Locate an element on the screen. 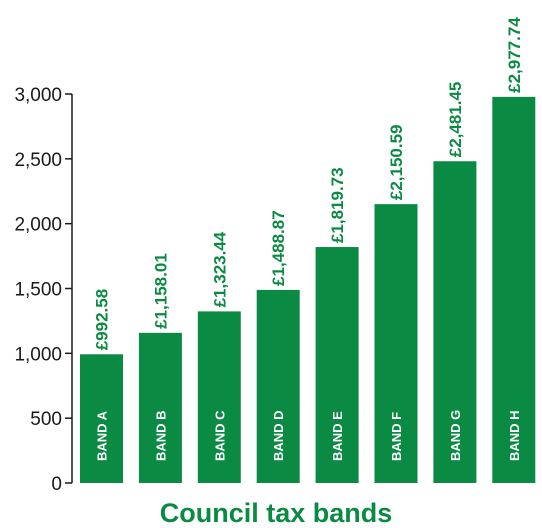 The width and height of the screenshot is (542, 528). bar-band-a is located at coordinates (101, 418).